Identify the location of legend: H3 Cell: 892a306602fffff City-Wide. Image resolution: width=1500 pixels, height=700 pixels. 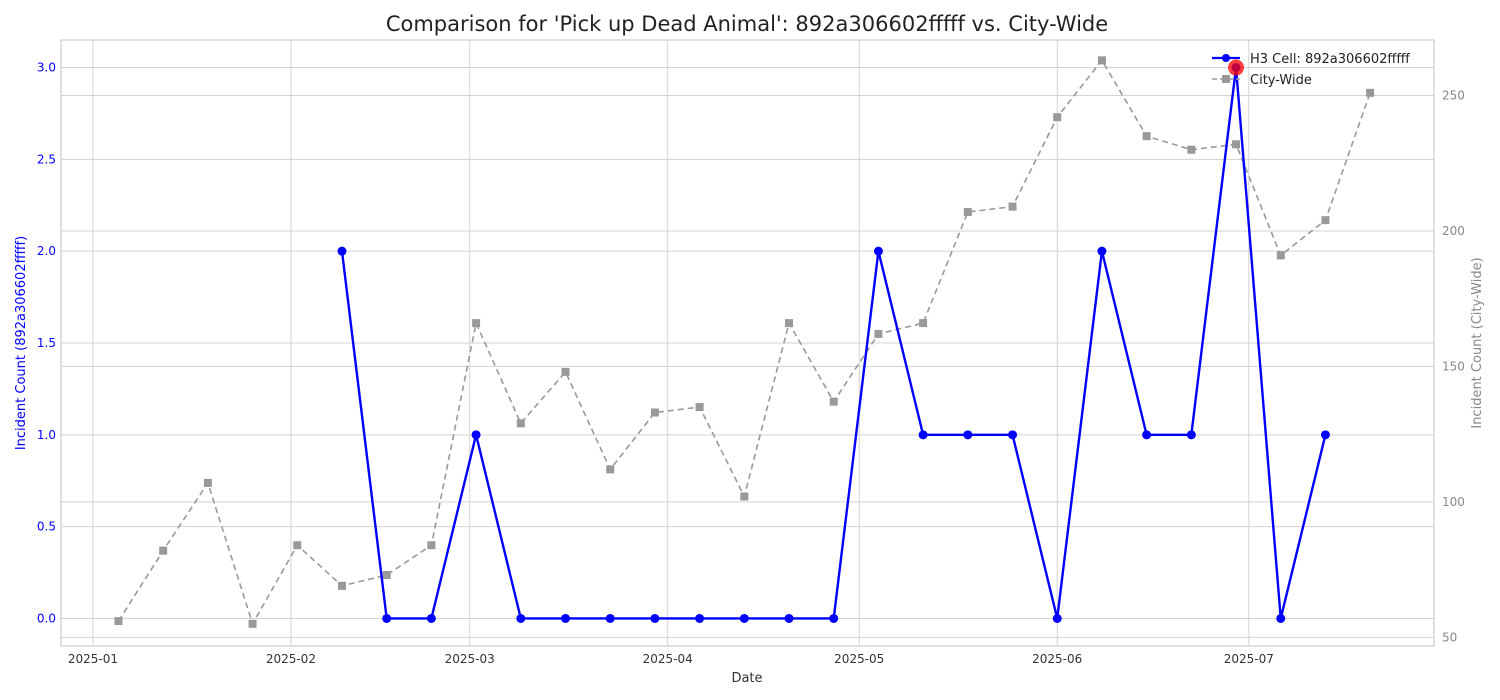
(1311, 70).